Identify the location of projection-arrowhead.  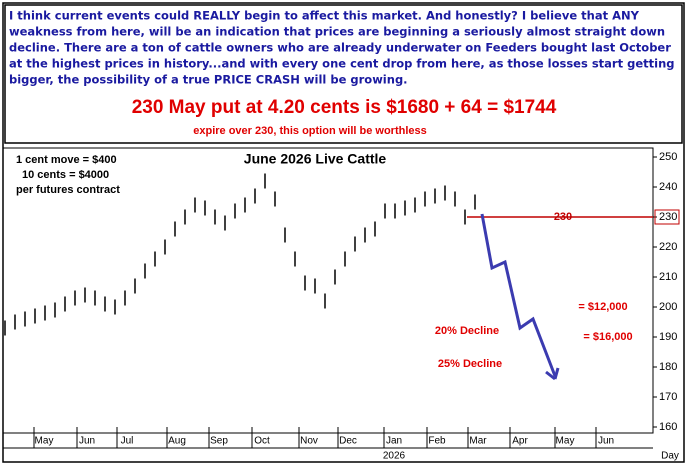
(552, 374).